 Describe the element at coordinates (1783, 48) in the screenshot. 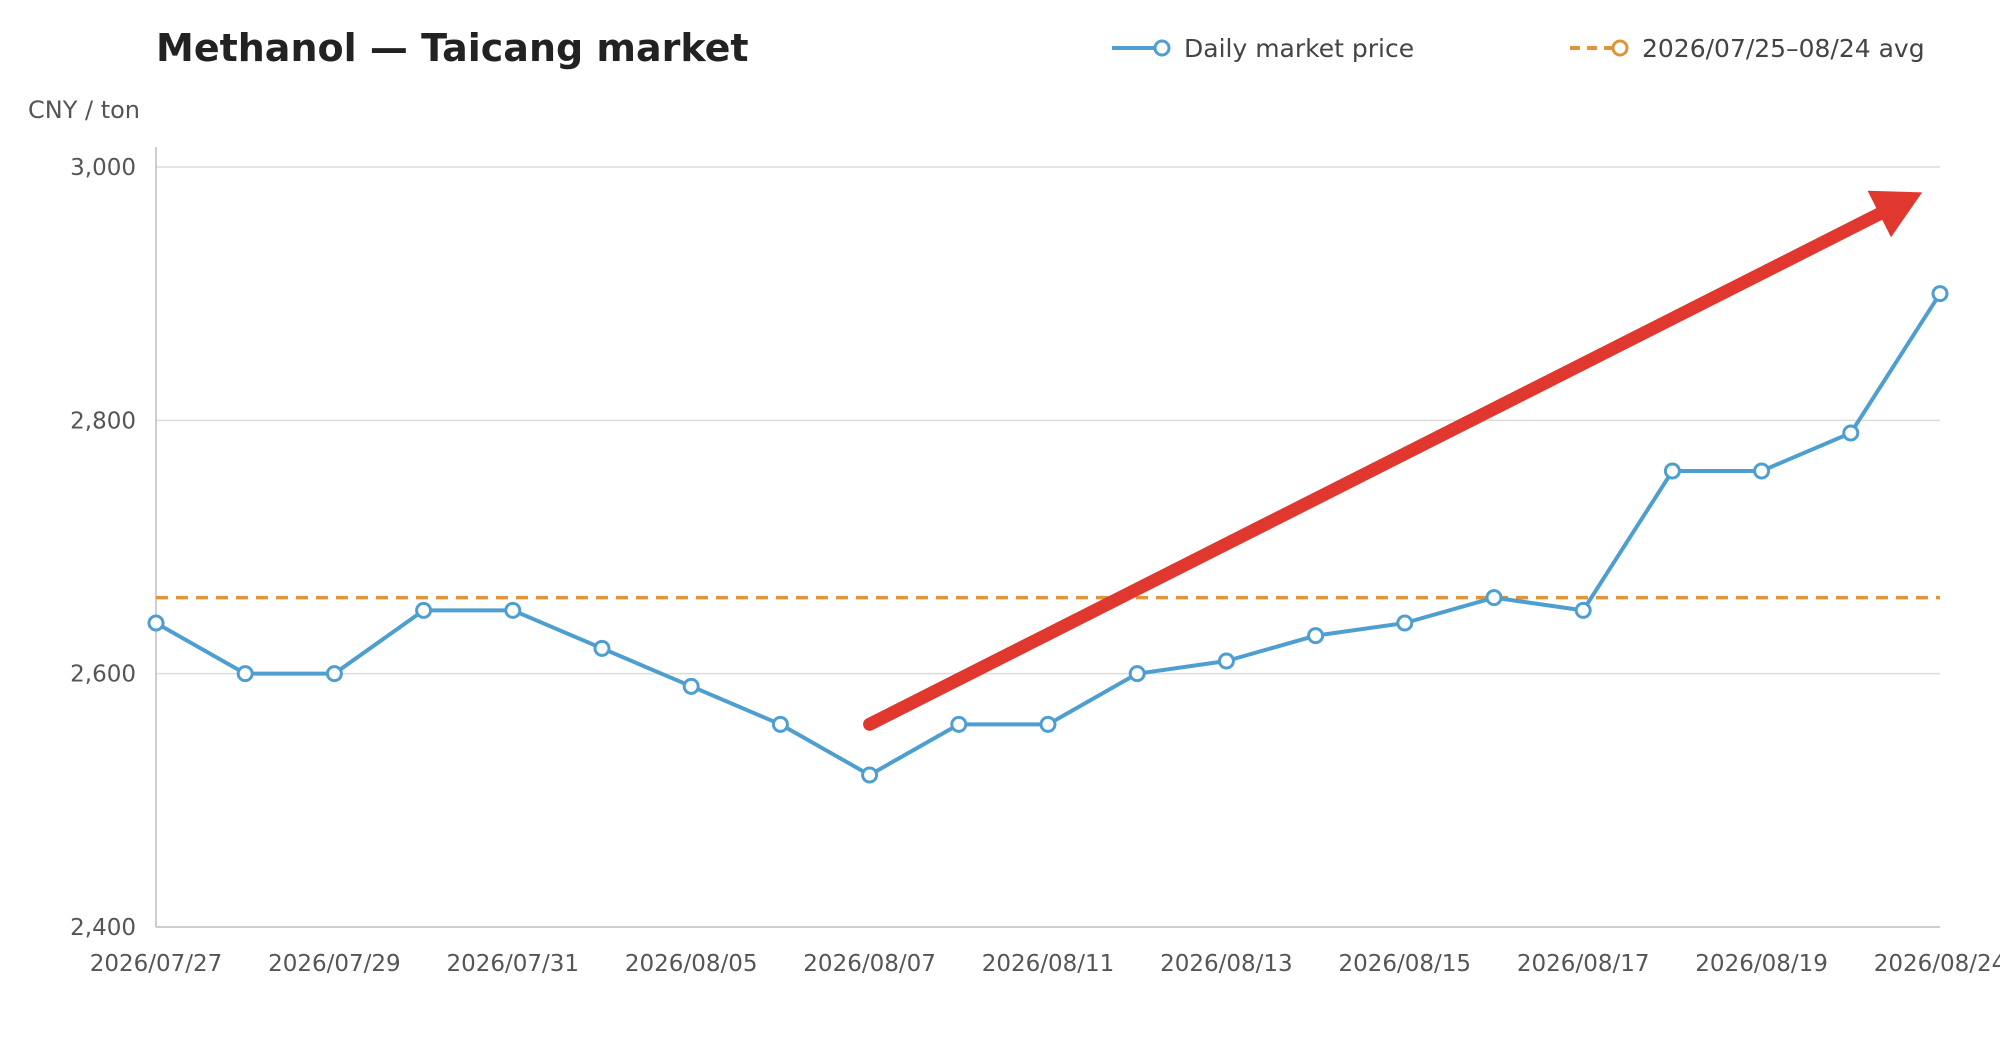

I see `legend-label-average: 2026/07/25–08/24 avg` at that location.